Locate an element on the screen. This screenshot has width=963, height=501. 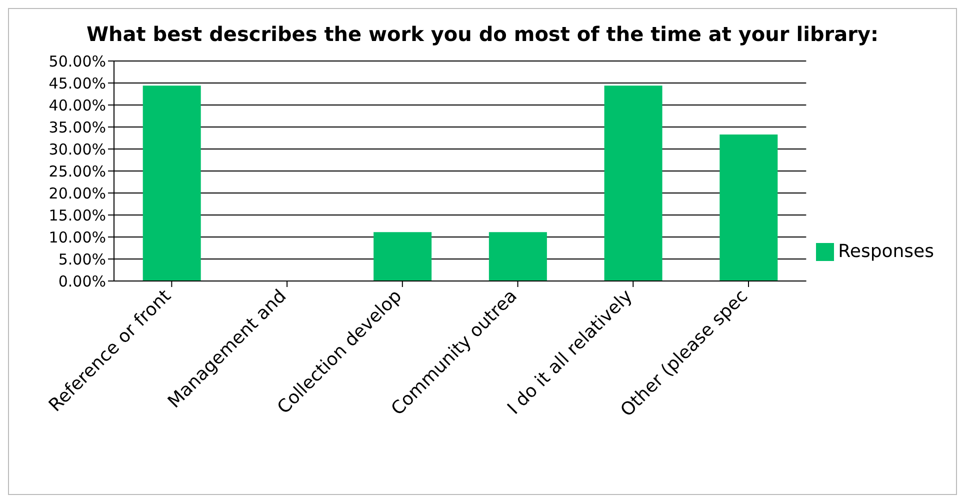
y-tick-label: 10.00% is located at coordinates (77, 237).